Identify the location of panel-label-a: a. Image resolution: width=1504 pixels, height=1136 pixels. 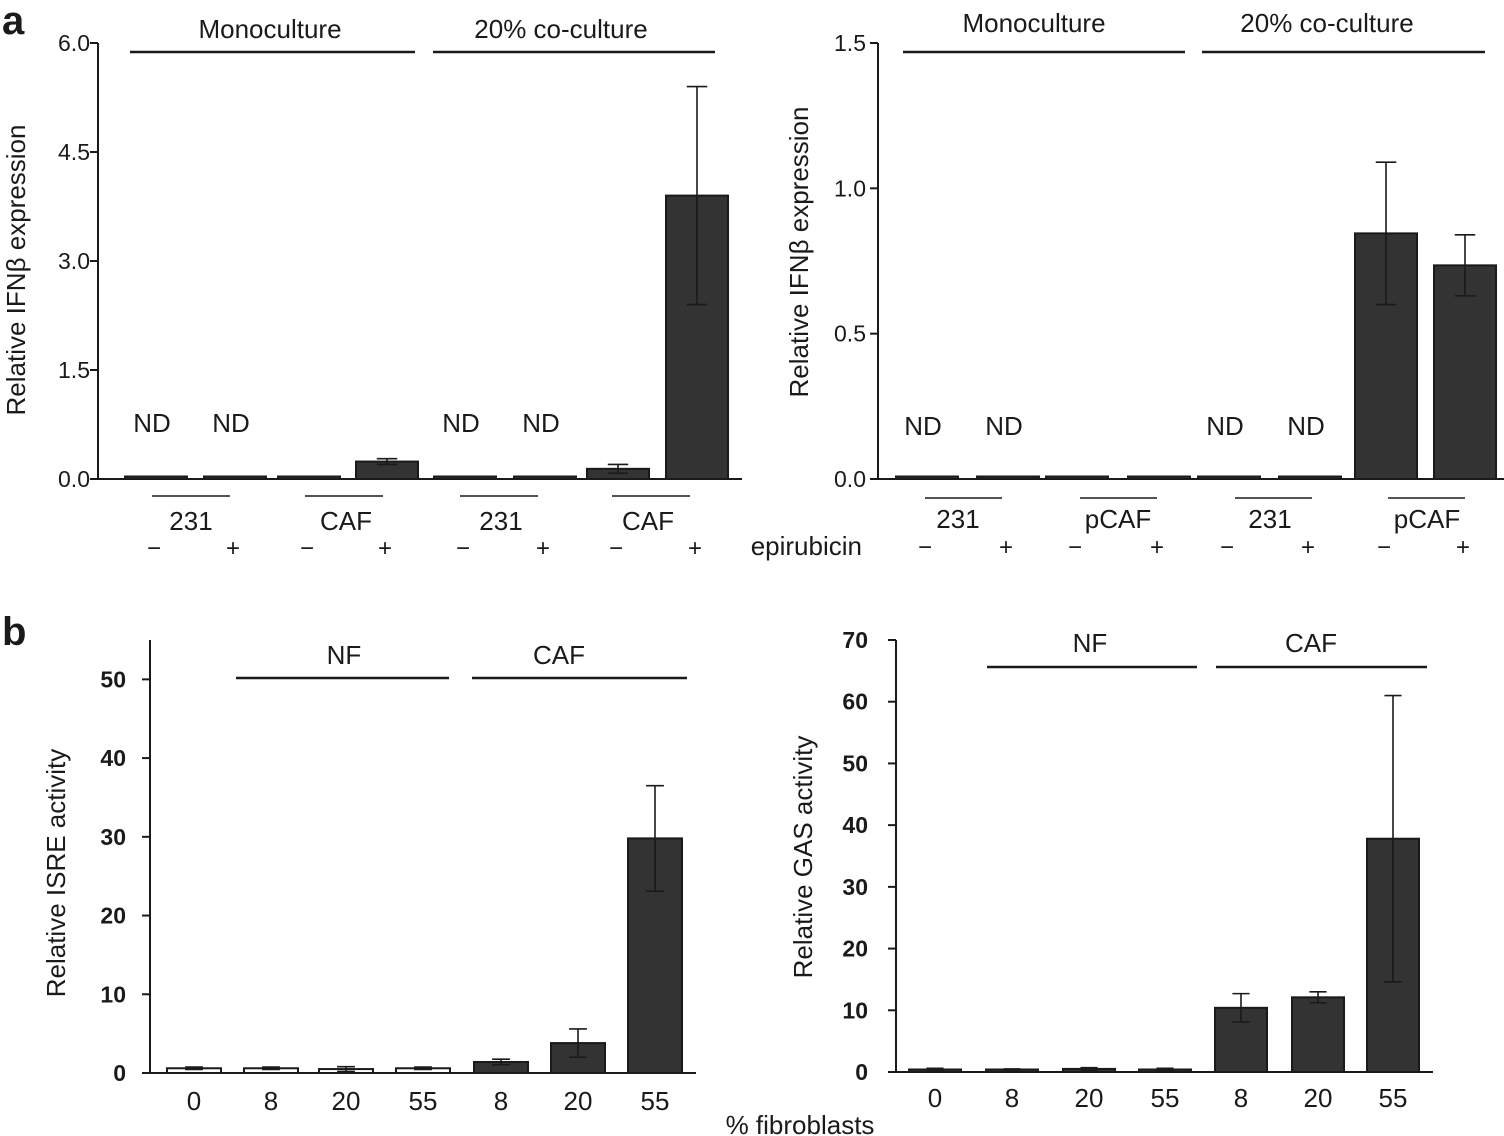
(13, 21).